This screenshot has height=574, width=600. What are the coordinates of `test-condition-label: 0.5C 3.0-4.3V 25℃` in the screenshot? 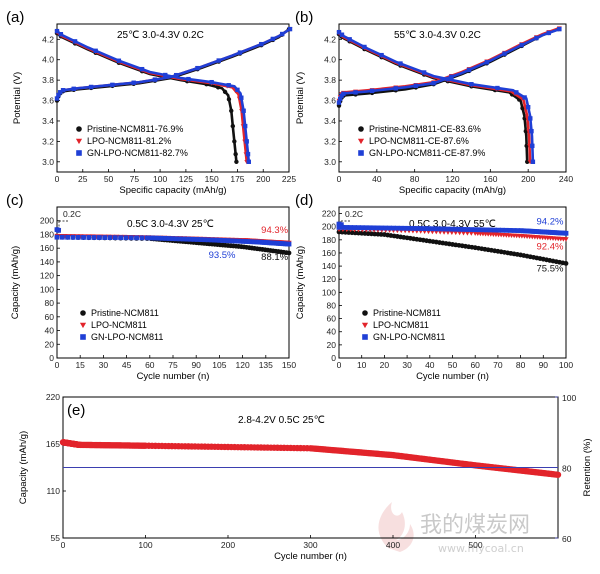 It's located at (170, 224).